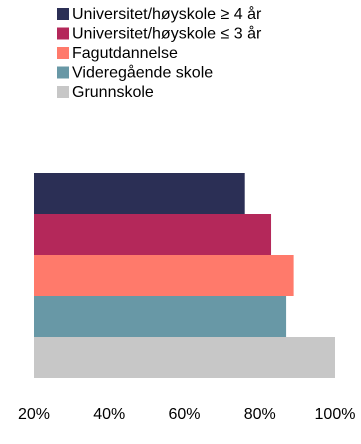  I want to click on x-tick-label: 80%, so click(260, 414).